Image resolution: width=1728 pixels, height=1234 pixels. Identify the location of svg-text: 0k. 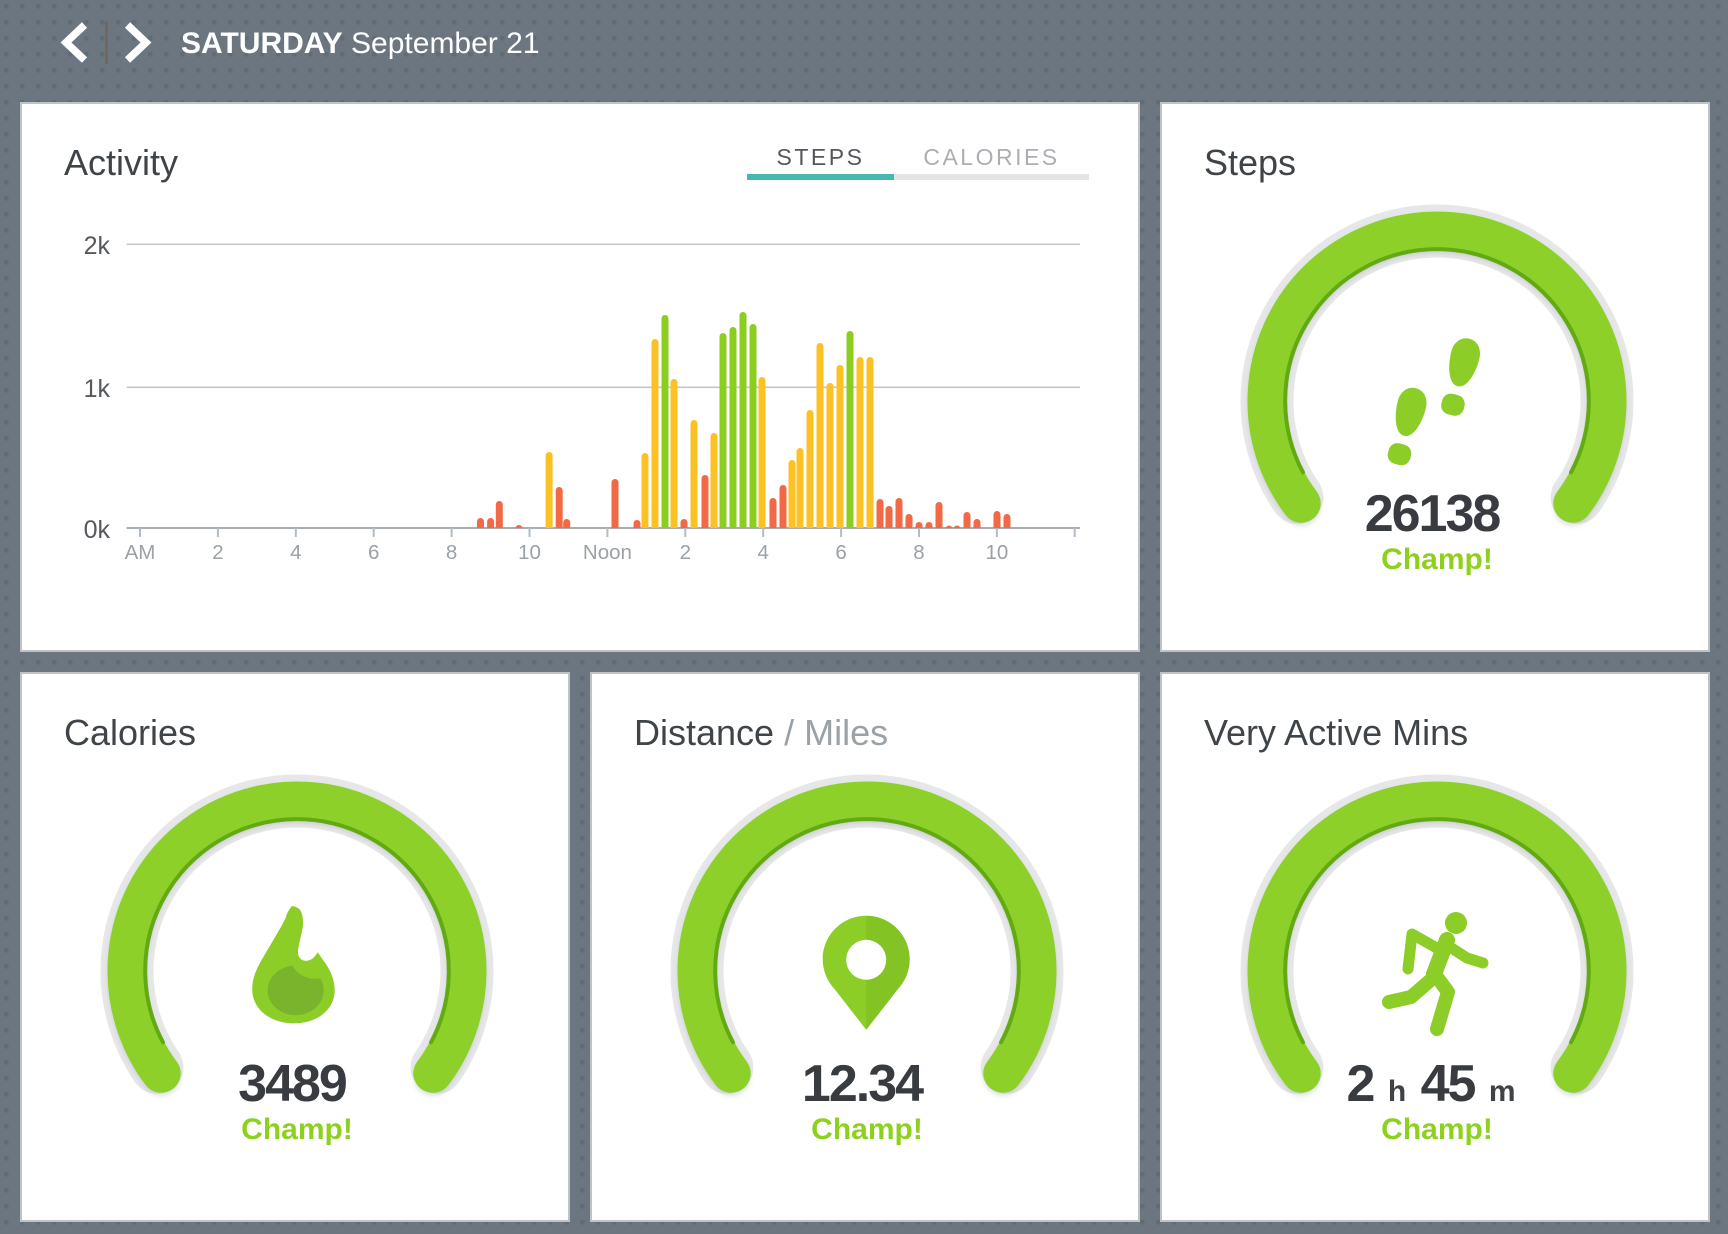
(97, 530).